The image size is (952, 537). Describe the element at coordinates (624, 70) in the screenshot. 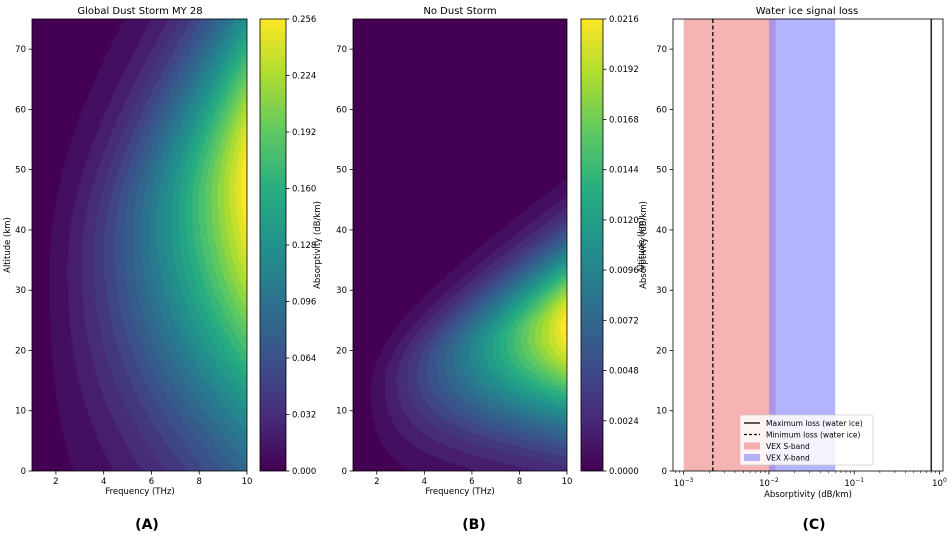

I see `panel-b-colorbar-tick-label: 0.0192` at that location.